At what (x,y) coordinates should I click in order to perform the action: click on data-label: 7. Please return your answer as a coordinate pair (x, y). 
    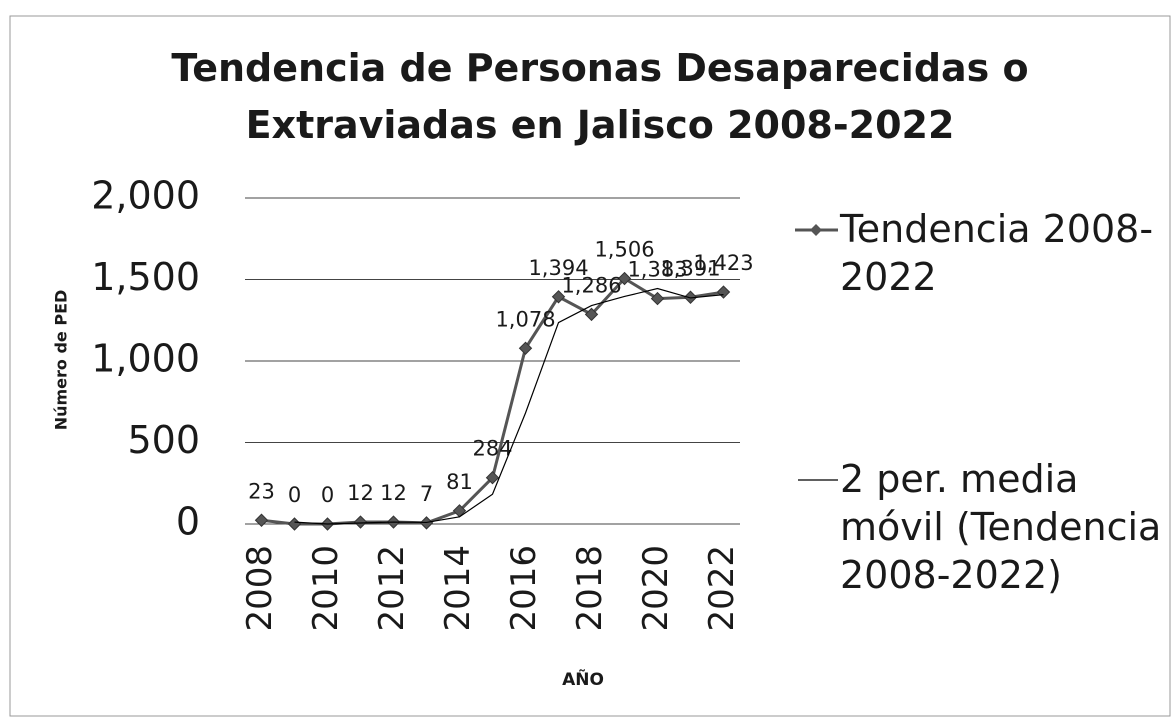
    Looking at the image, I should click on (426, 494).